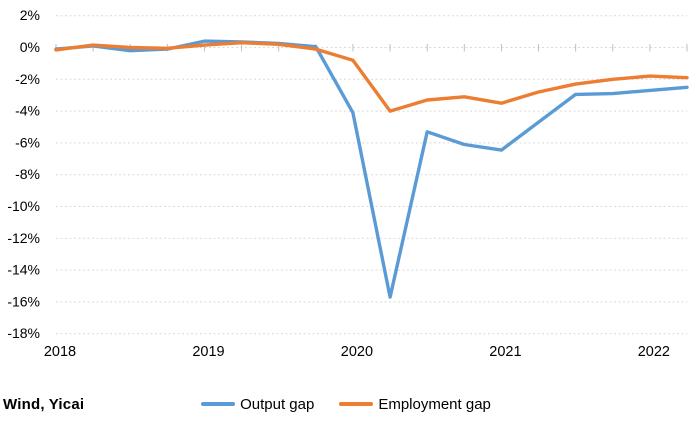 This screenshot has width=692, height=421. What do you see at coordinates (30, 47) in the screenshot?
I see `y-axis-tick-label: 0%` at bounding box center [30, 47].